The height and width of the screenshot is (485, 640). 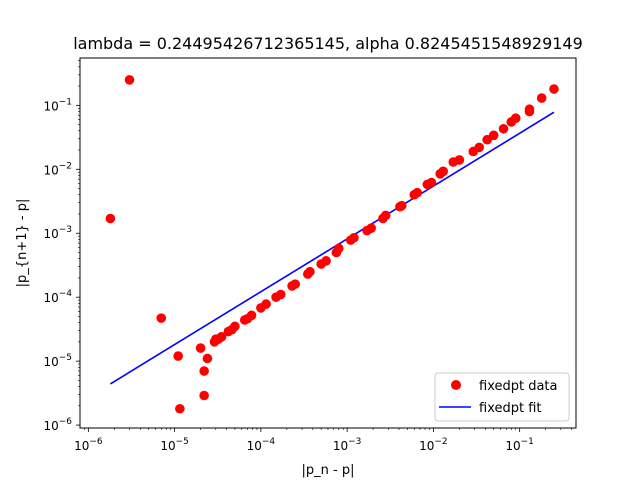 What do you see at coordinates (57, 361) in the screenshot?
I see `y-tick-label: 10⁻⁵` at bounding box center [57, 361].